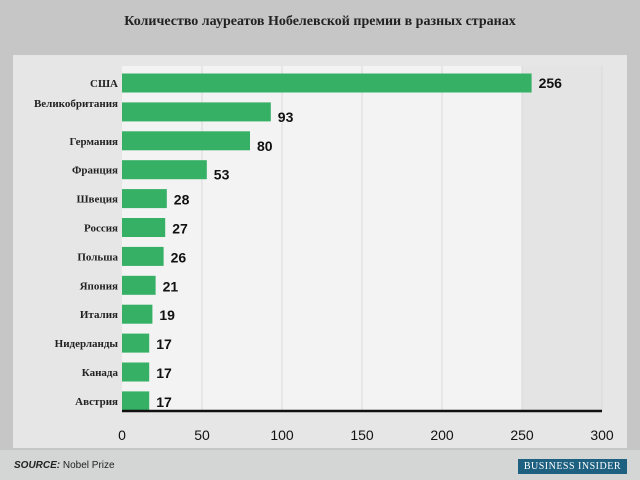  What do you see at coordinates (202, 435) in the screenshot?
I see `x-tick-label: 50` at bounding box center [202, 435].